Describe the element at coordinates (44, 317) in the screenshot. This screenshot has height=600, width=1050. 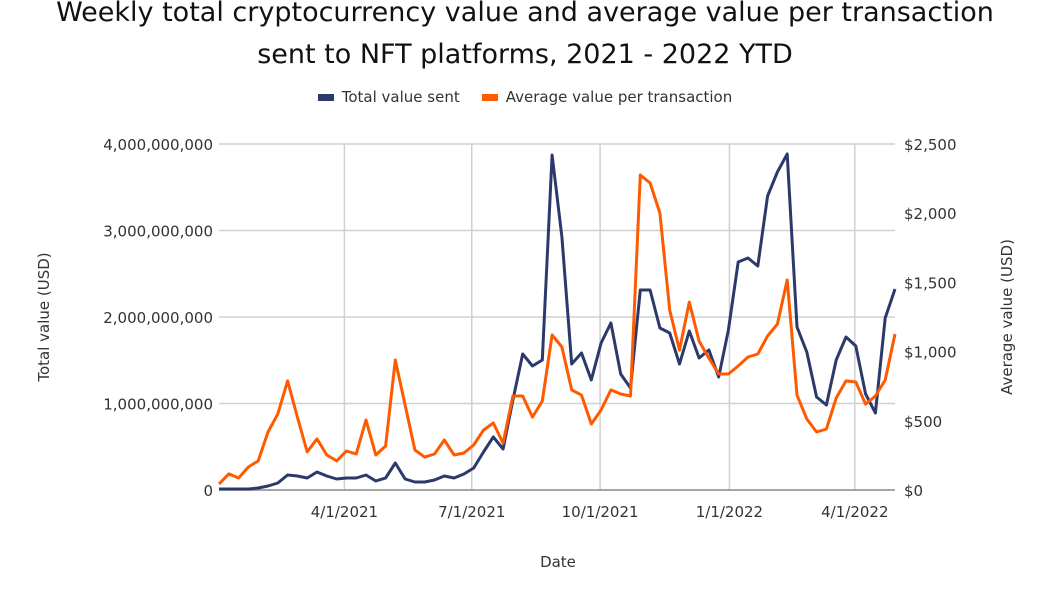
I see `y-axis-left-label: Total value (USD)` at that location.